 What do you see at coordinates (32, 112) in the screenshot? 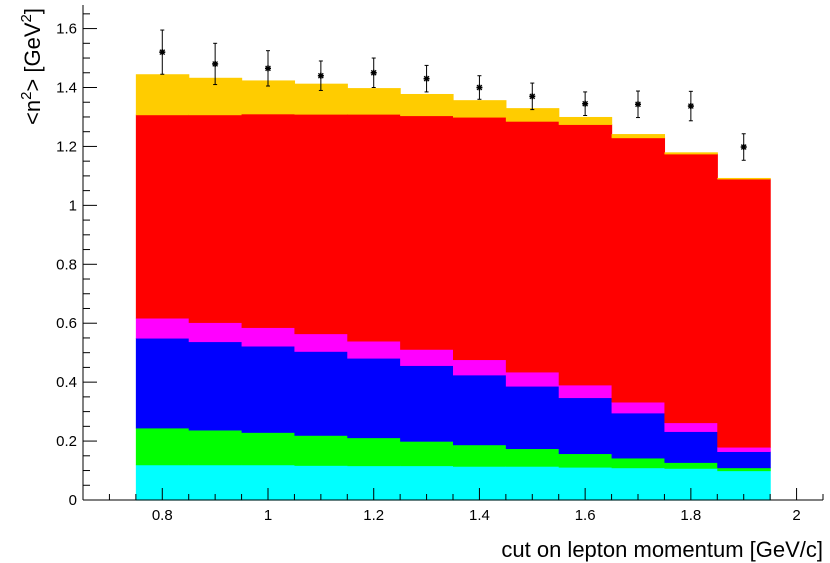
I see `y-axis-title-part: <n` at bounding box center [32, 112].